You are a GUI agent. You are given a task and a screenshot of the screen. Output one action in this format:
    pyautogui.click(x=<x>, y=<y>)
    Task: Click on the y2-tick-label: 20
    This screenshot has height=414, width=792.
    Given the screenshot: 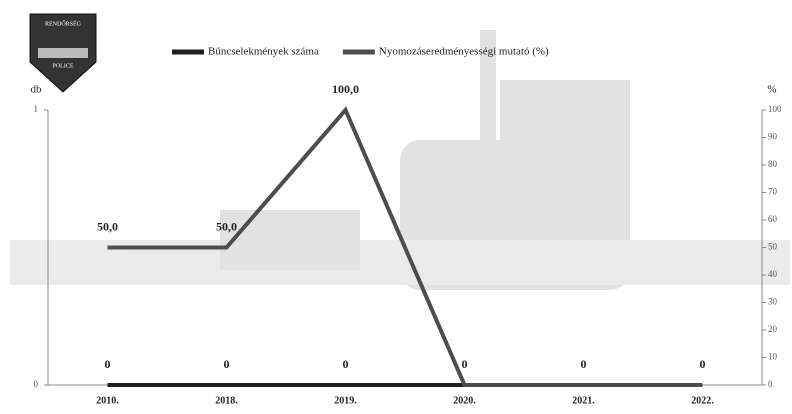 What is the action you would take?
    pyautogui.click(x=773, y=329)
    